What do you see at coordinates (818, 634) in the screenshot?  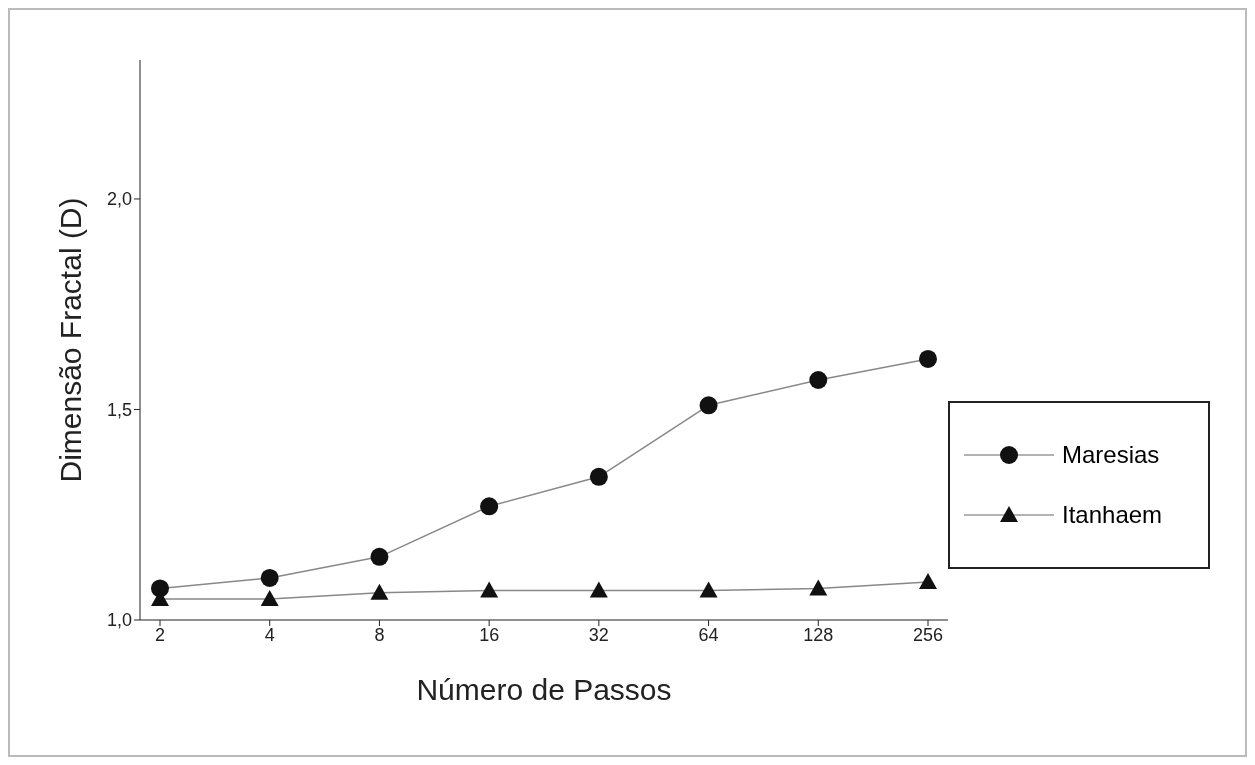 I see `x-tick-label: 128` at bounding box center [818, 634].